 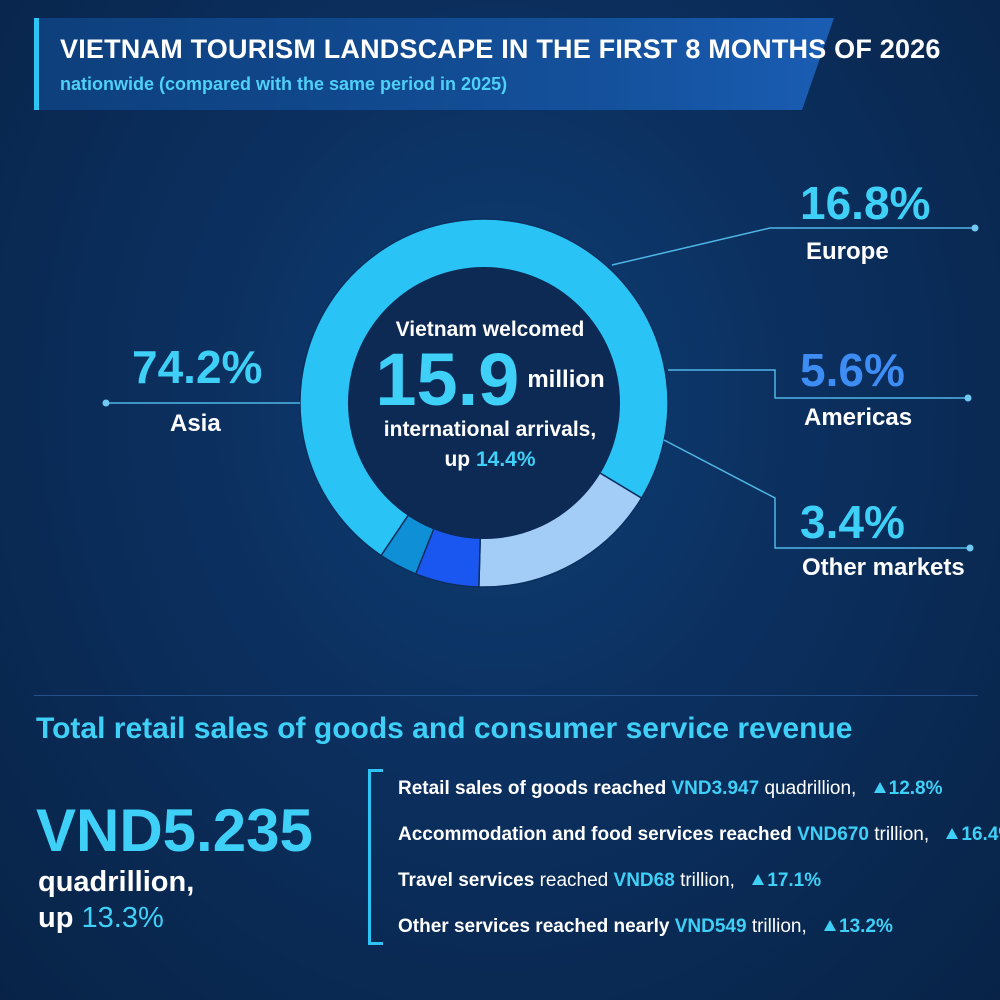 What do you see at coordinates (197, 367) in the screenshot?
I see `value-label-asia: 74.2%` at bounding box center [197, 367].